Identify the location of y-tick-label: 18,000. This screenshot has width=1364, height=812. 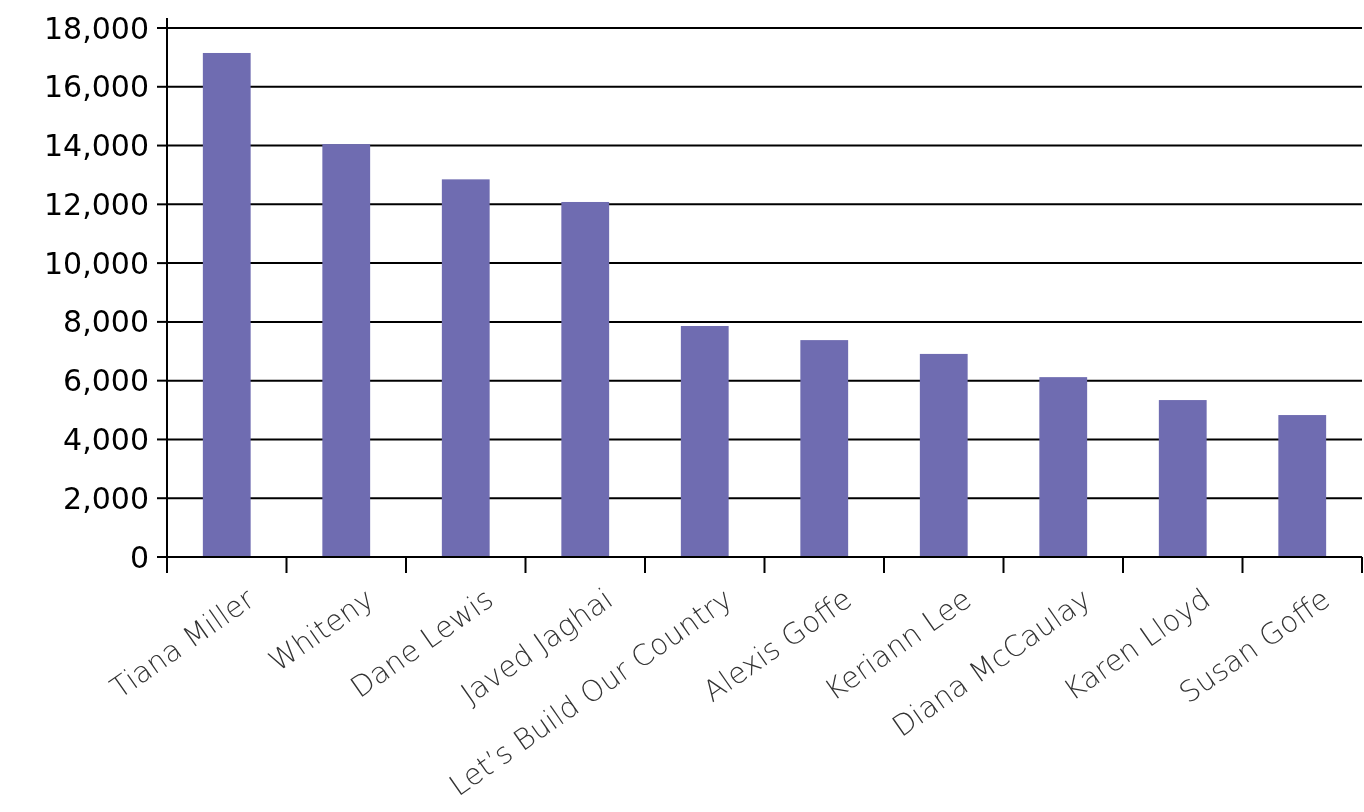
(96, 28).